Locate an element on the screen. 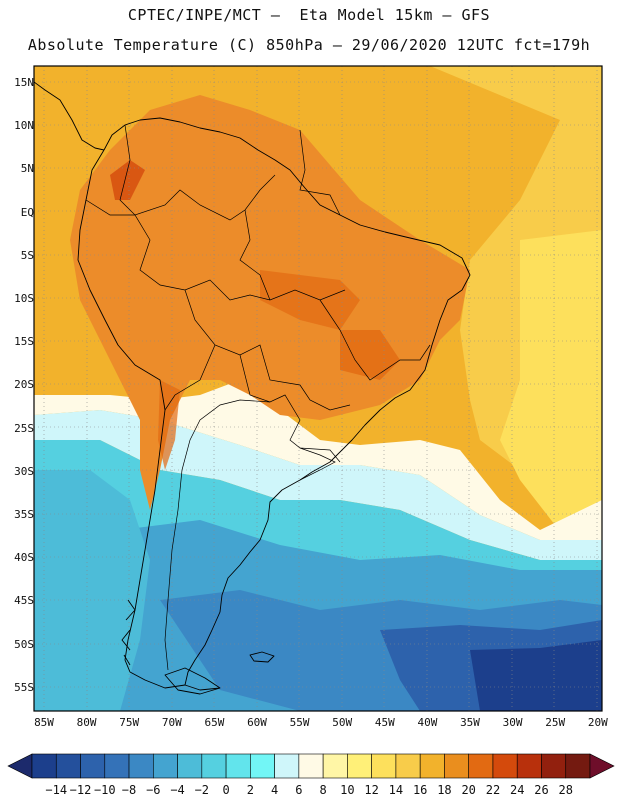 The width and height of the screenshot is (618, 800). lat-label: 40S is located at coordinates (24, 558).